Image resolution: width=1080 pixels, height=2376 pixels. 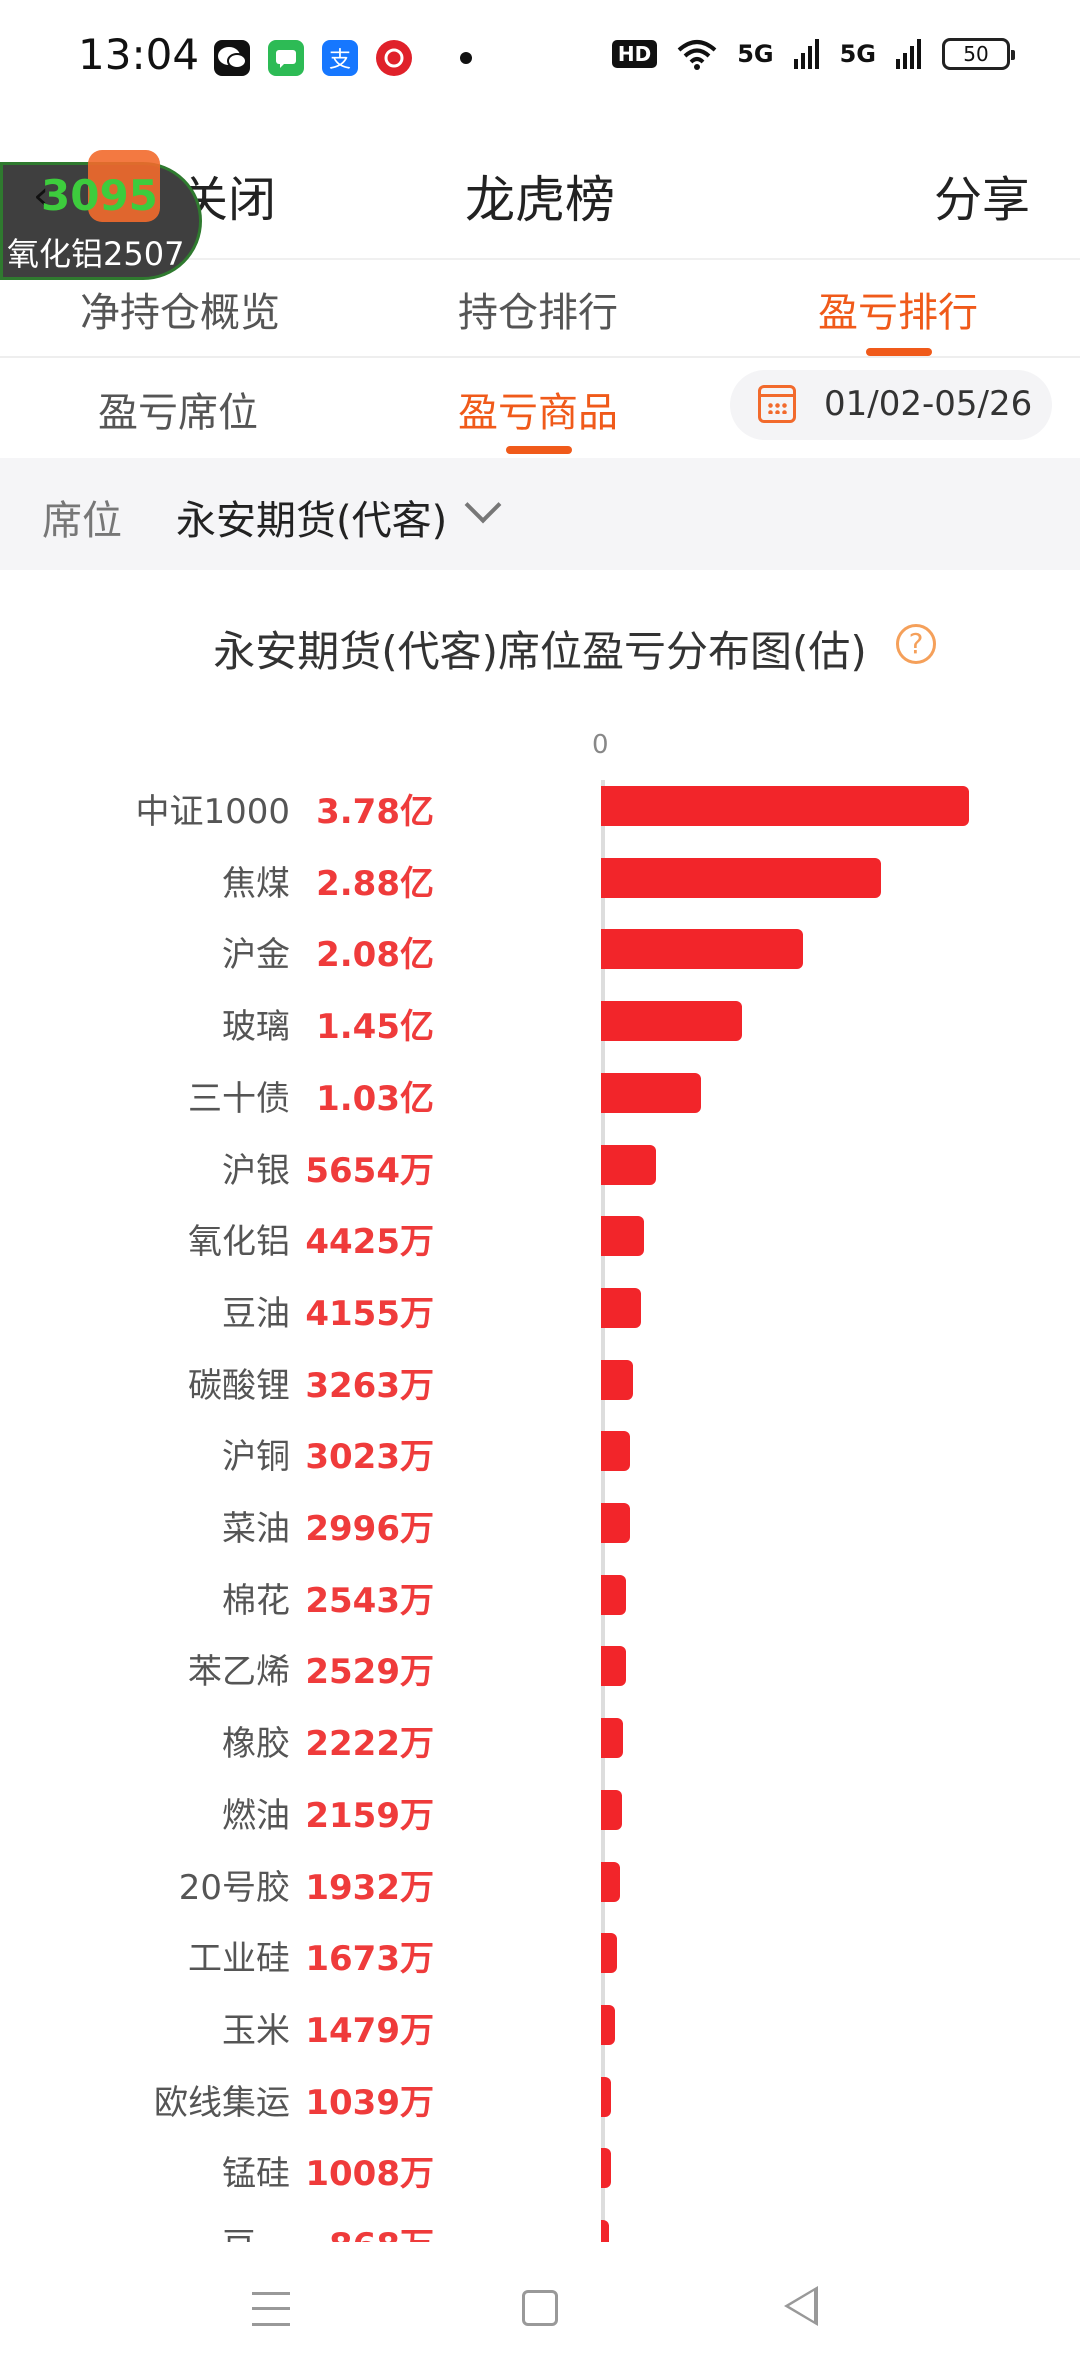 What do you see at coordinates (538, 413) in the screenshot?
I see `tab-pnl-commodities: 盈亏商品` at bounding box center [538, 413].